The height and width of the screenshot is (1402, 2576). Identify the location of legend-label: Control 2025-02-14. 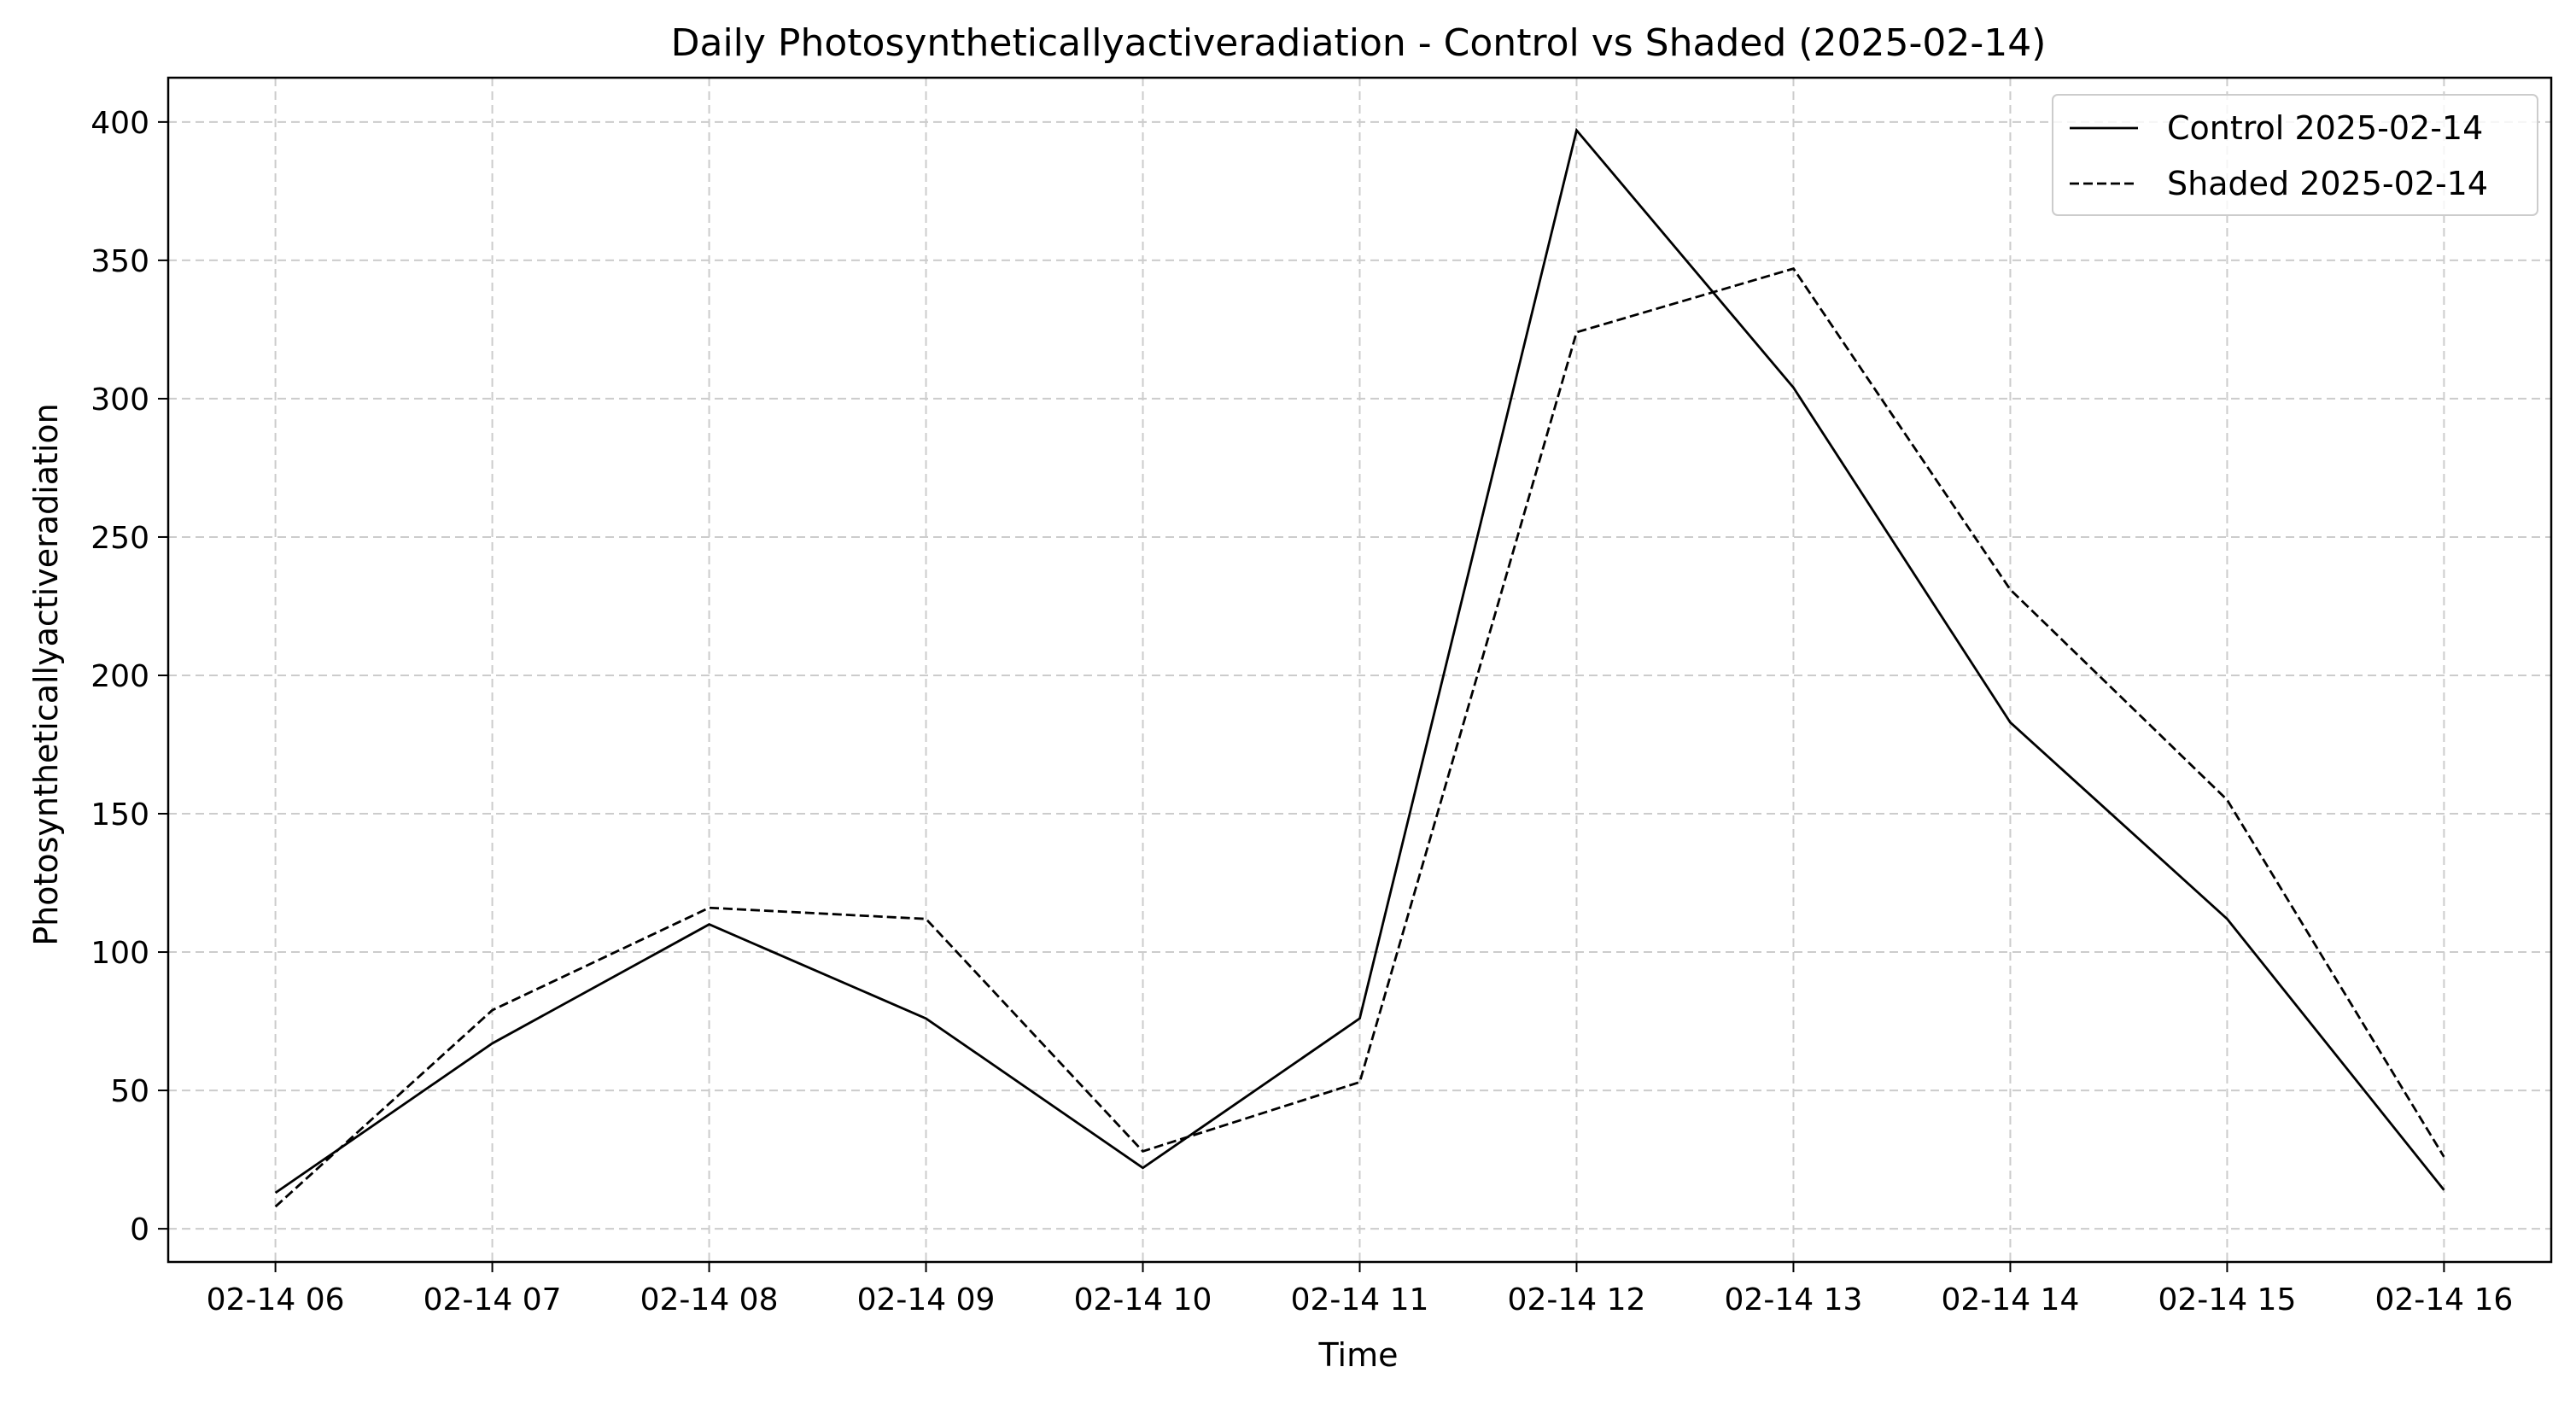
(2325, 128).